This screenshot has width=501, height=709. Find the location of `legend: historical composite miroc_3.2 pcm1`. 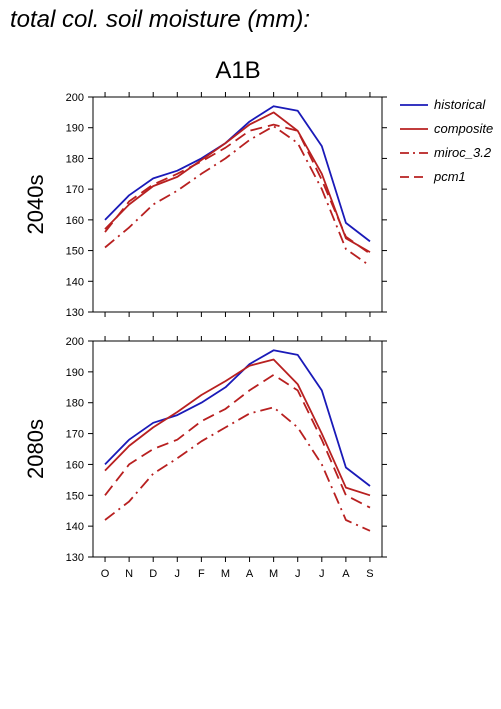

legend: historical composite miroc_3.2 pcm1 is located at coordinates (446, 140).